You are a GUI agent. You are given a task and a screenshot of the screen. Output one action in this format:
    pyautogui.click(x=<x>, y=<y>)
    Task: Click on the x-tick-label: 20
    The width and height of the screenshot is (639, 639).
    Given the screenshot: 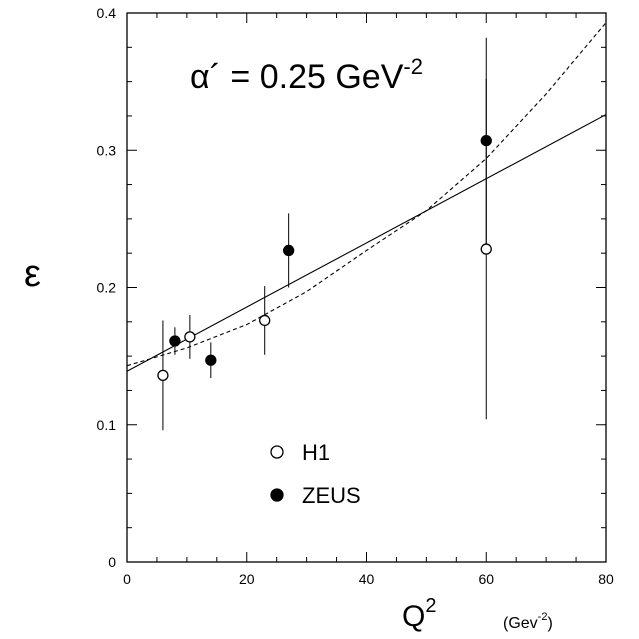 What is the action you would take?
    pyautogui.click(x=247, y=579)
    